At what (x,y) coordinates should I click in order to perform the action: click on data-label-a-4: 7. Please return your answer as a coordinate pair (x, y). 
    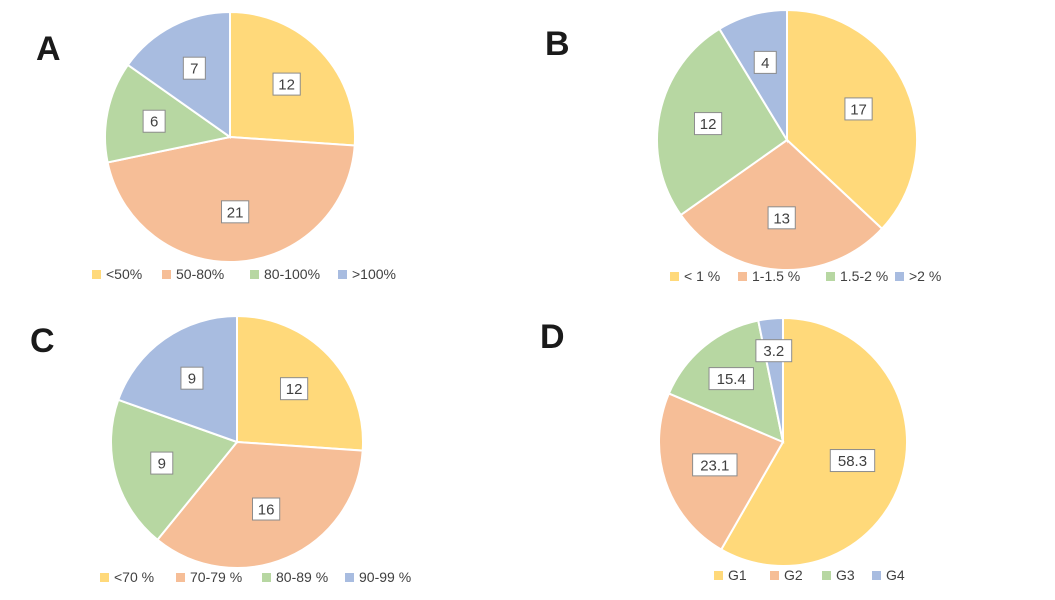
    Looking at the image, I should click on (194, 69).